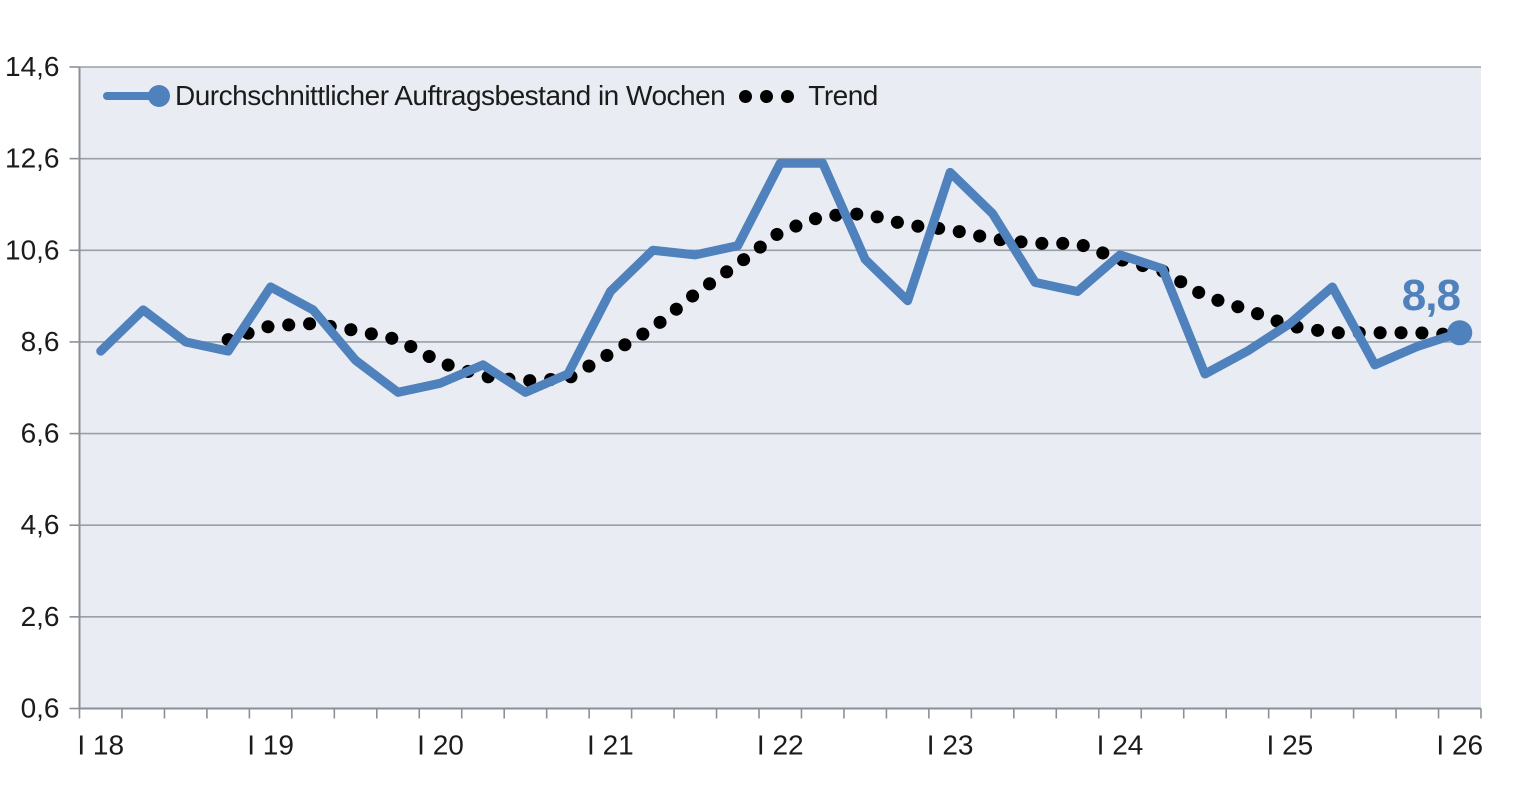 The width and height of the screenshot is (1520, 789). What do you see at coordinates (766, 96) in the screenshot?
I see `trend-series-dots-icon` at bounding box center [766, 96].